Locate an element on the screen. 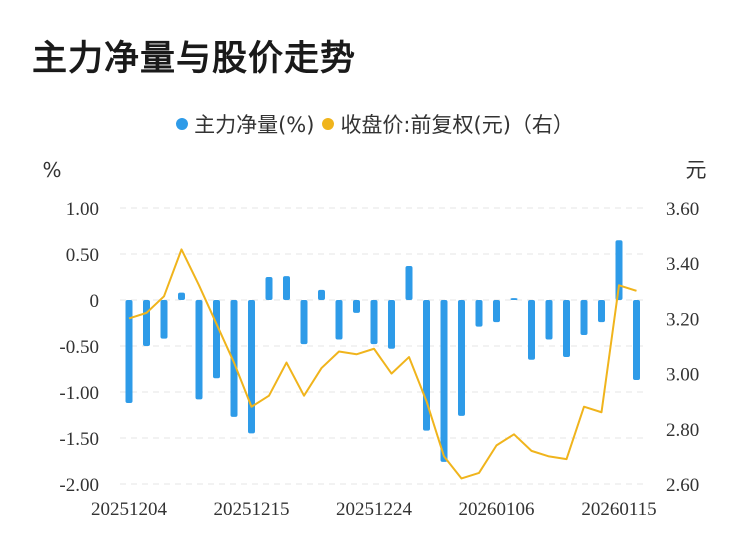 The image size is (750, 558). legend-dot-icon-line is located at coordinates (328, 124).